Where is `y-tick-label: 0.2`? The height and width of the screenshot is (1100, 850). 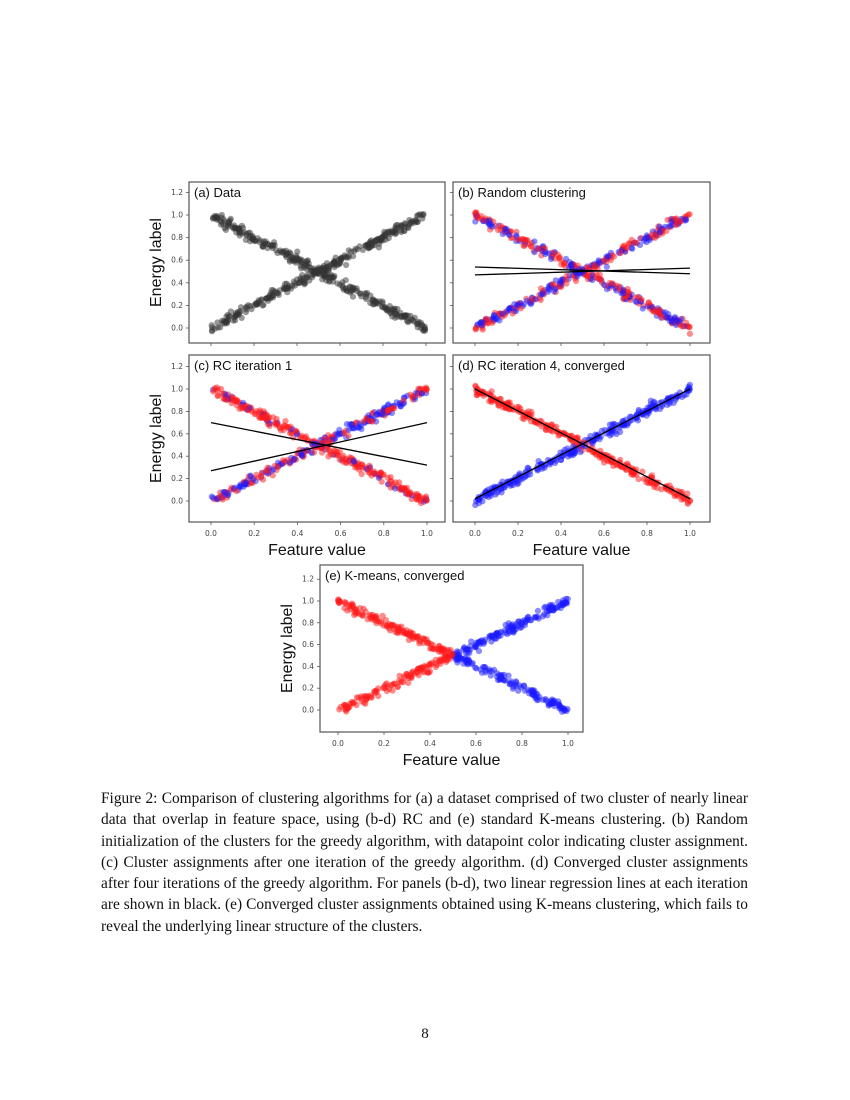
y-tick-label: 0.2 is located at coordinates (177, 478).